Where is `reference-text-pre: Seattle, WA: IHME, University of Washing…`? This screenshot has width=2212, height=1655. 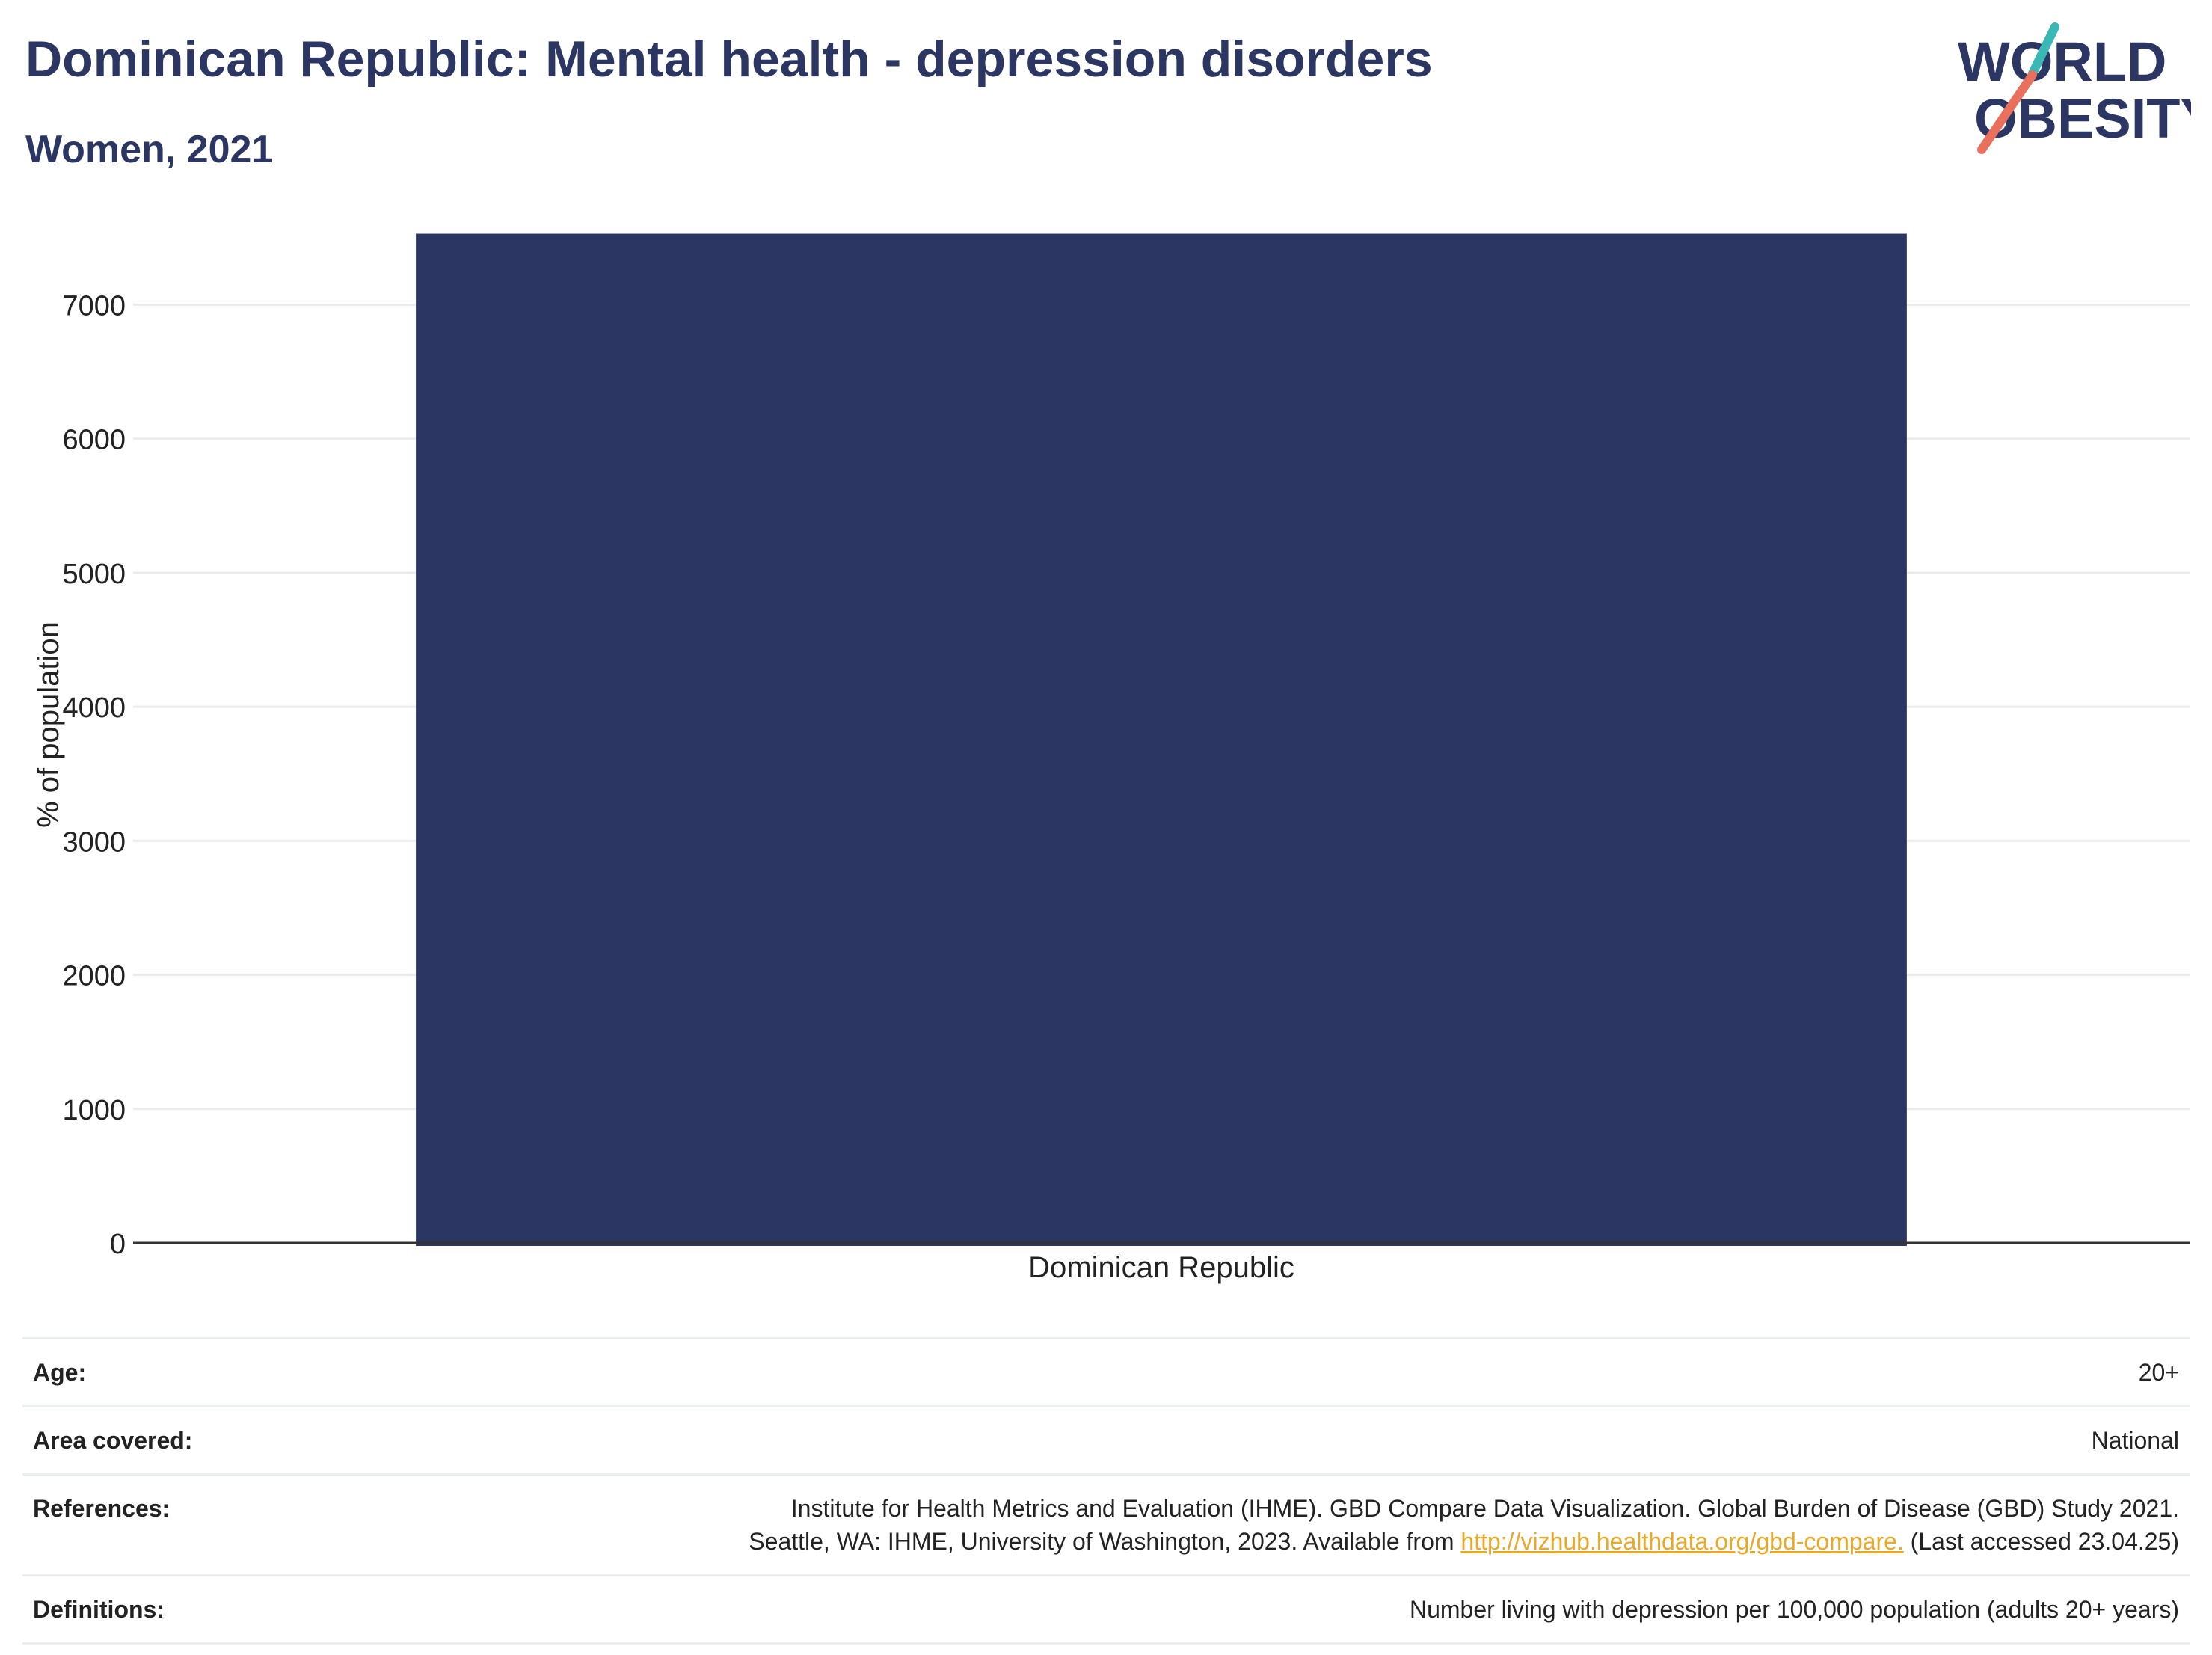
reference-text-pre: Seattle, WA: IHME, University of Washing… is located at coordinates (1105, 1541).